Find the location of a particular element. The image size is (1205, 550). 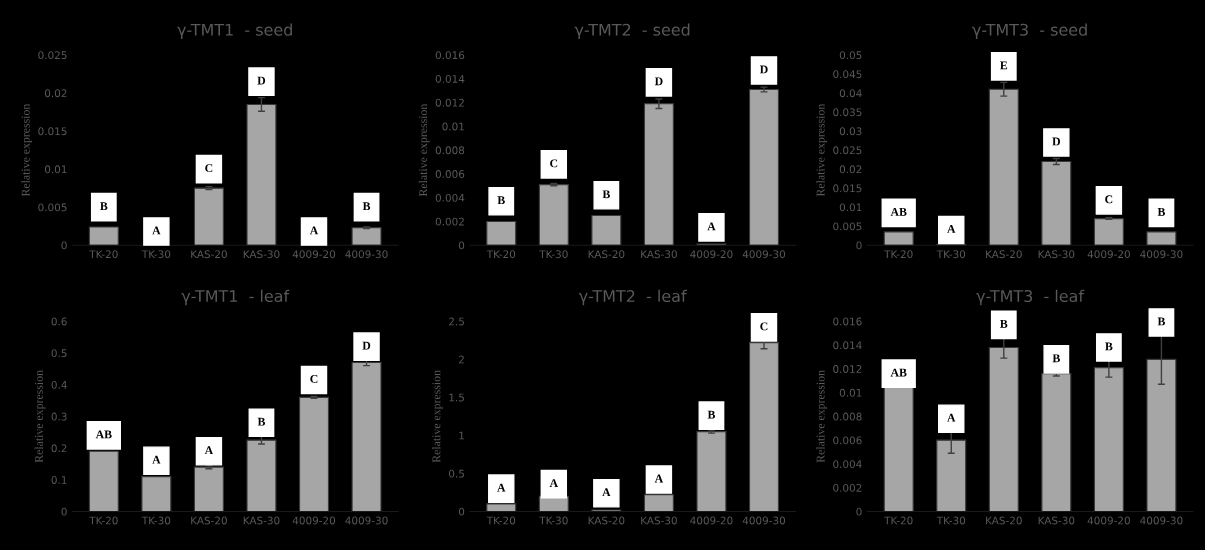

y-tick-label: 1.5 is located at coordinates (456, 397).